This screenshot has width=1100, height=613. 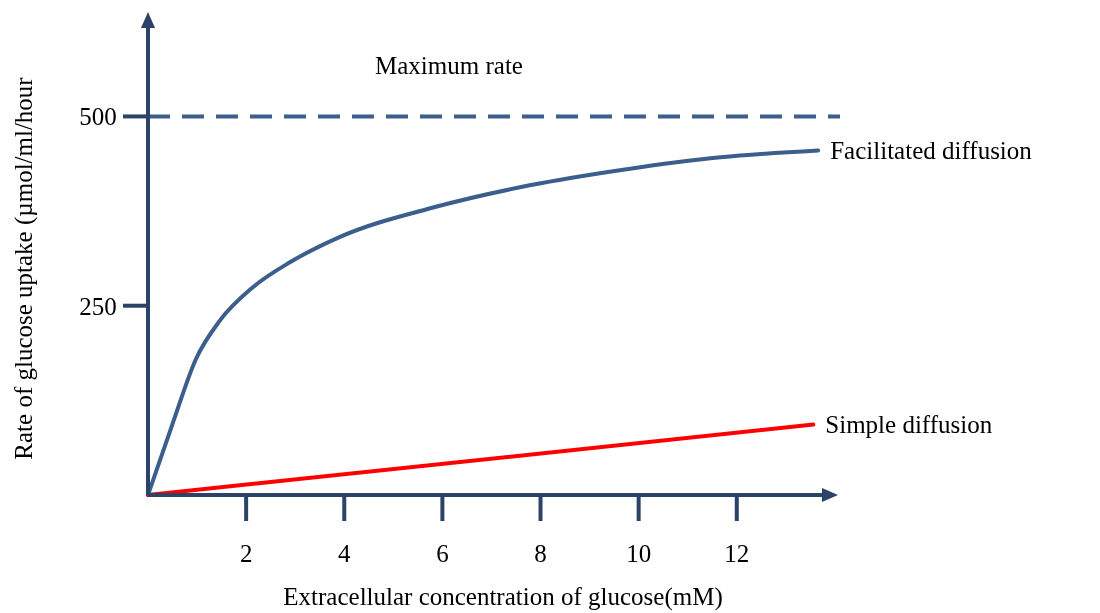 I want to click on x-tick-label: 4, so click(x=345, y=553).